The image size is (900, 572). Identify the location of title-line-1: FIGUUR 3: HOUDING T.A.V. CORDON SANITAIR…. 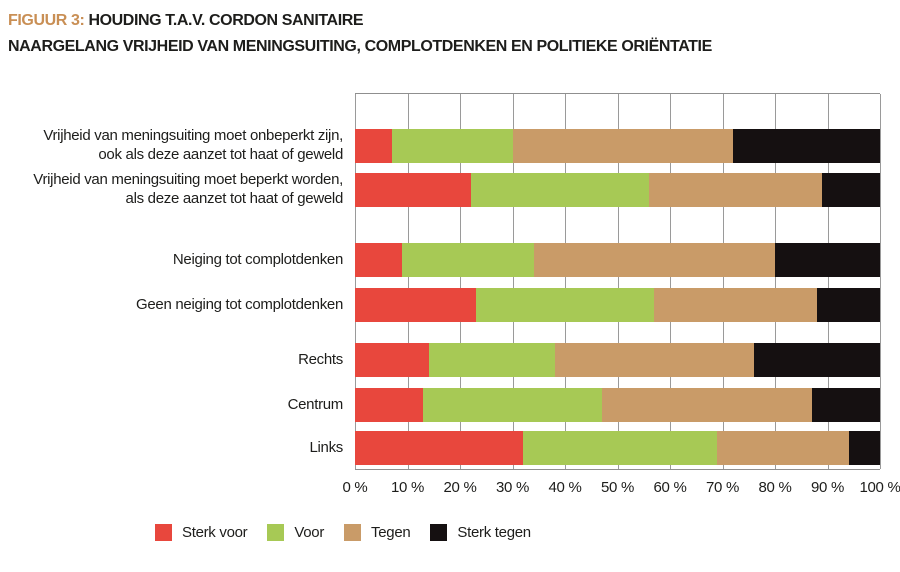
(360, 21).